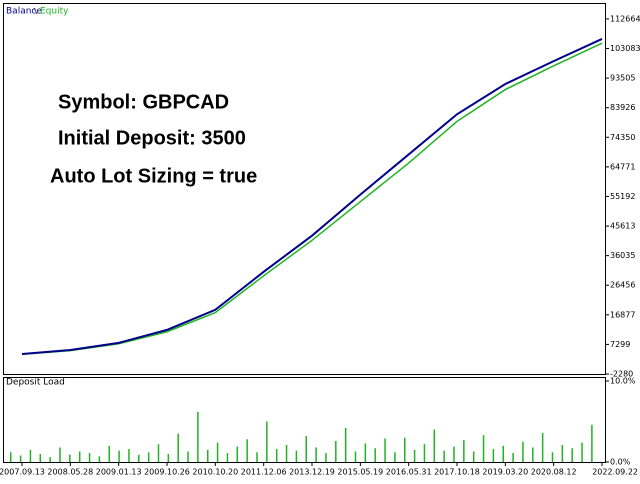 Image resolution: width=640 pixels, height=484 pixels. What do you see at coordinates (622, 107) in the screenshot?
I see `y-tick-label: 83926` at bounding box center [622, 107].